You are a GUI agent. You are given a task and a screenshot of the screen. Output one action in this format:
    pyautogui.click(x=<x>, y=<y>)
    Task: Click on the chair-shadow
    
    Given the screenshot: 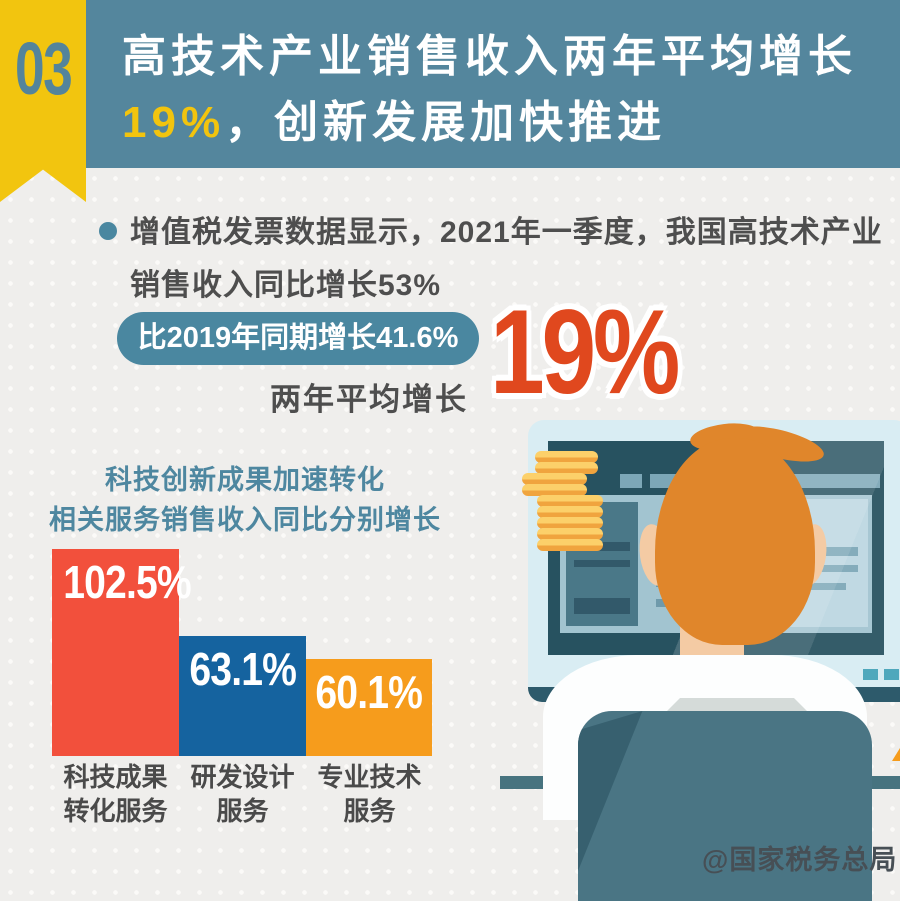 What is the action you would take?
    pyautogui.click(x=610, y=791)
    